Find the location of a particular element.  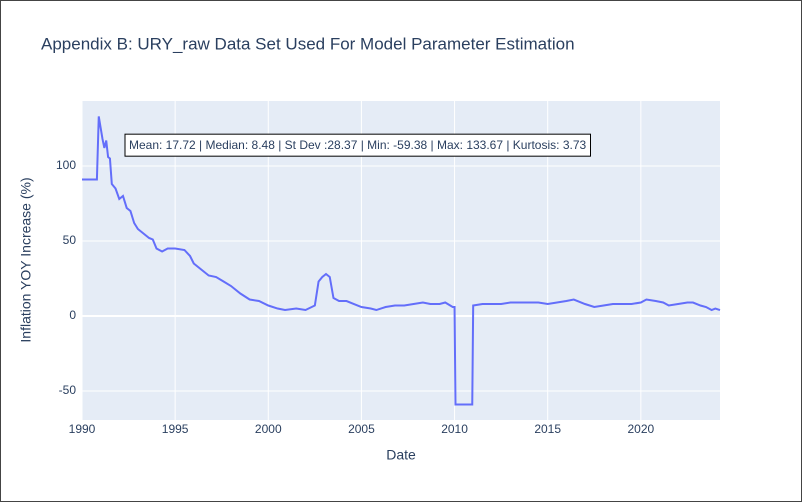

x-tick-label: 2010 is located at coordinates (454, 429).